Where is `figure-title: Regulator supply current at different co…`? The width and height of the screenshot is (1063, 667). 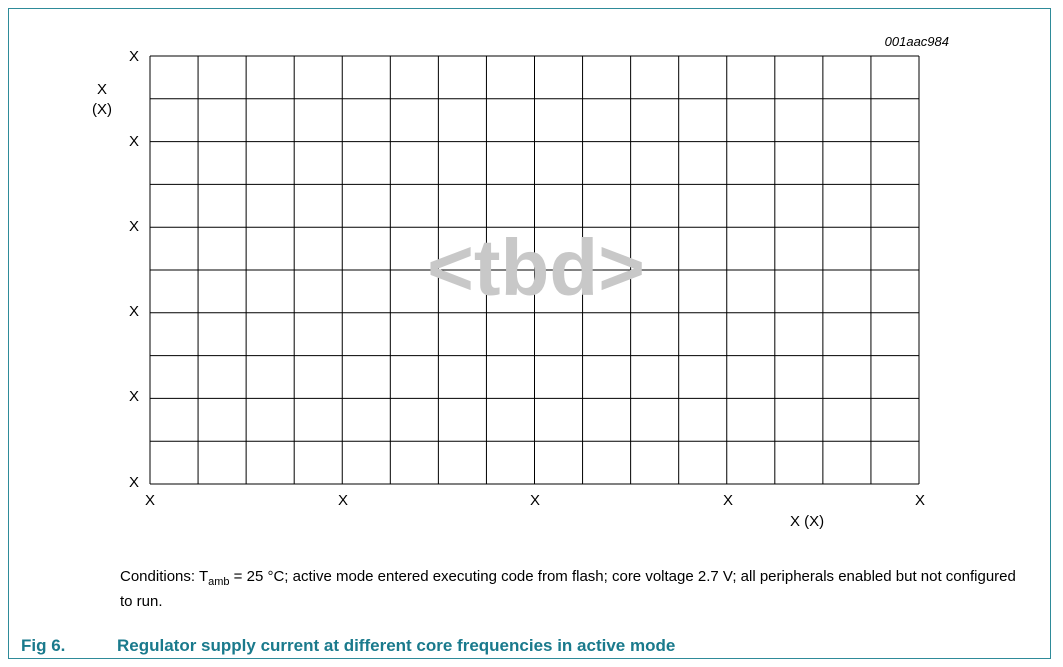 figure-title: Regulator supply current at different co… is located at coordinates (396, 645).